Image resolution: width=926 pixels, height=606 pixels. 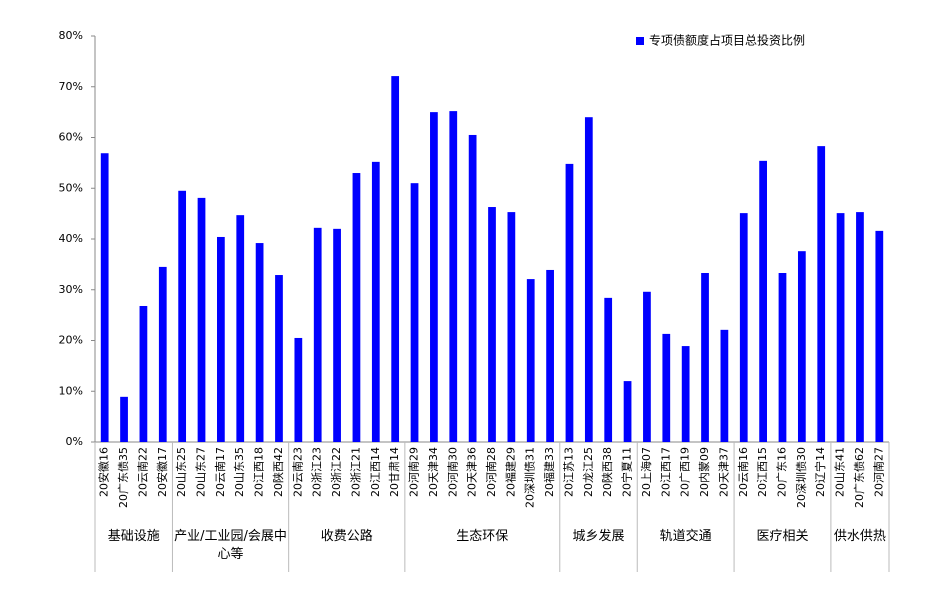 What do you see at coordinates (878, 472) in the screenshot?
I see `x-tick-label: 20河南27` at bounding box center [878, 472].